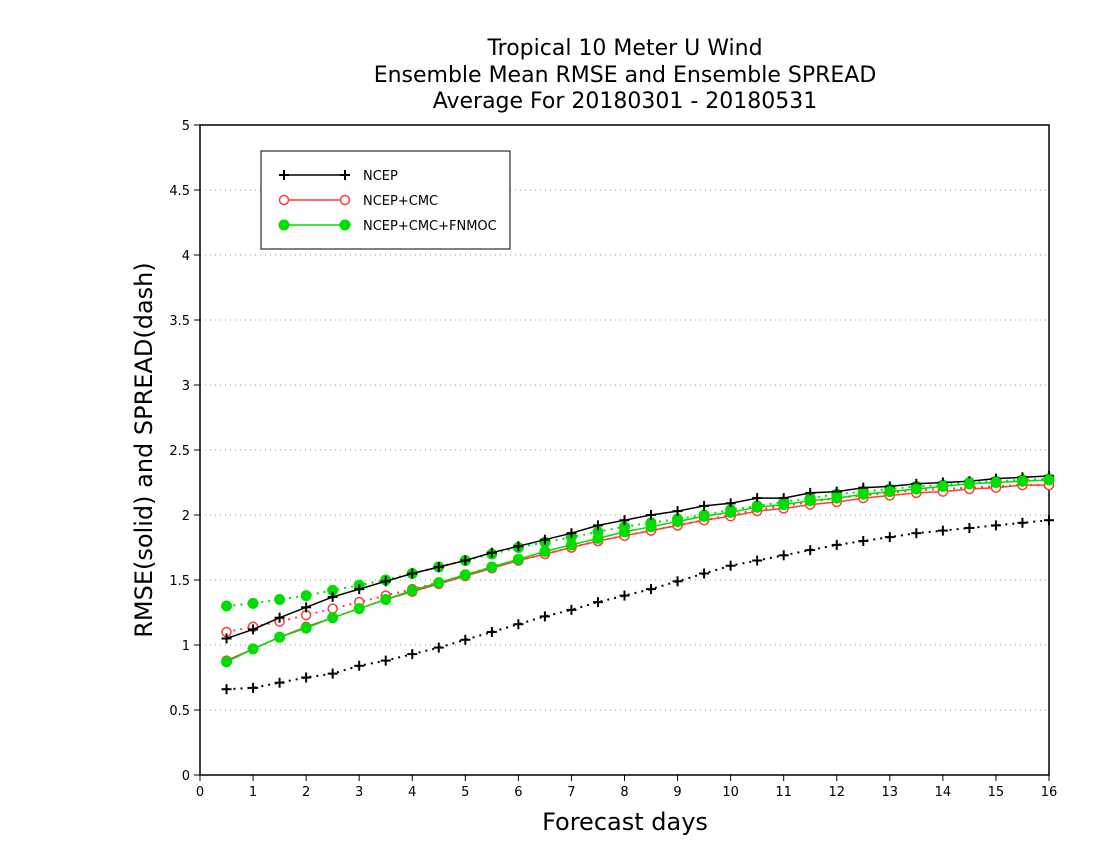 The height and width of the screenshot is (850, 1100). Describe the element at coordinates (677, 792) in the screenshot. I see `x-tick-label: 9` at that location.